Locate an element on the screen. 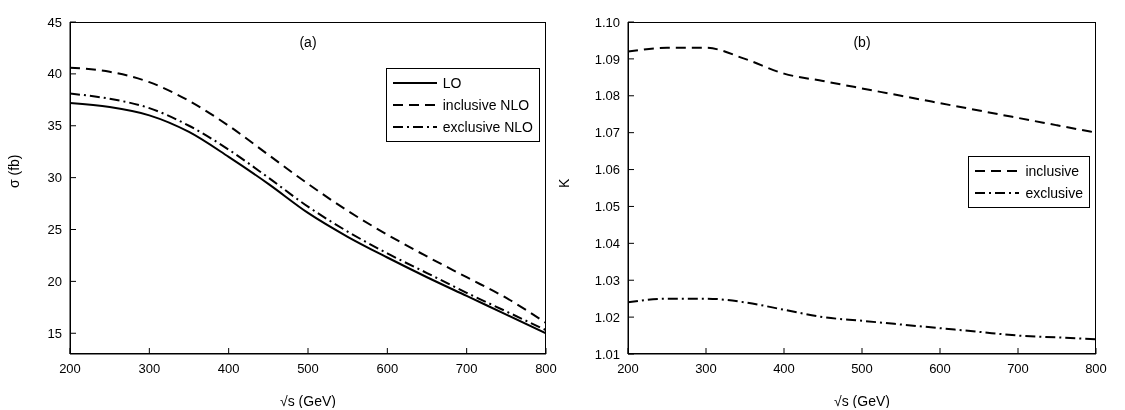 The image size is (1125, 410). y-tick-label: 1.05 is located at coordinates (607, 207).